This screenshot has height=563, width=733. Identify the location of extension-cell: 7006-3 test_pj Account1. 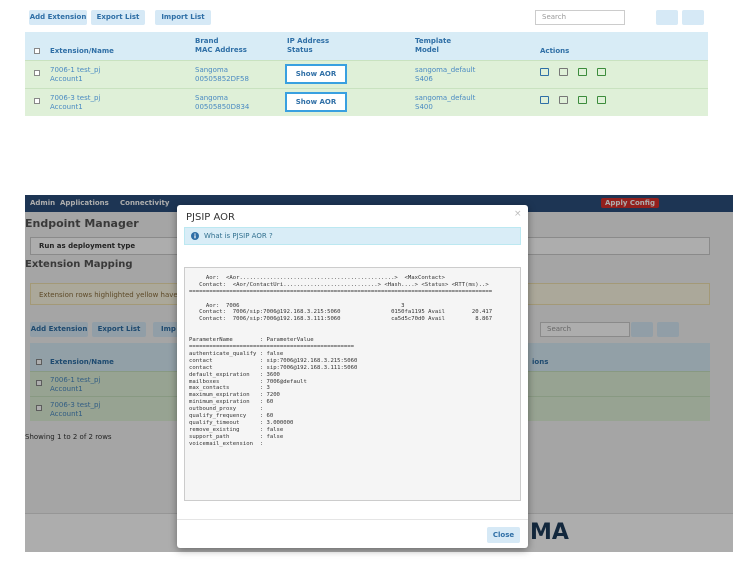
(75, 103).